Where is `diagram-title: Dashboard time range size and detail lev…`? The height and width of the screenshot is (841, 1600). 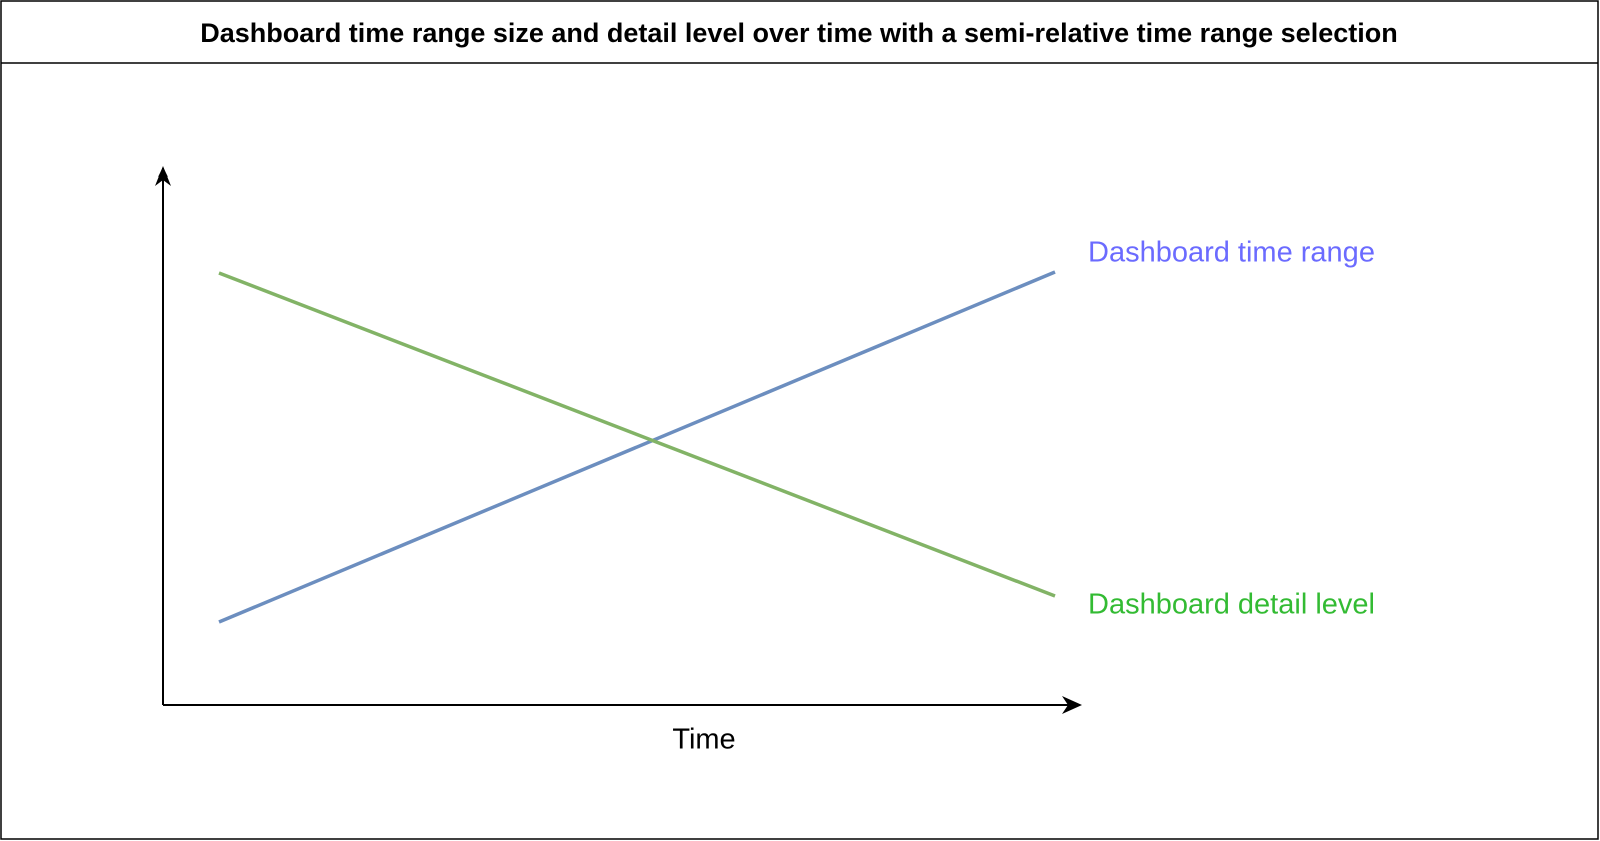 diagram-title: Dashboard time range size and detail lev… is located at coordinates (798, 33).